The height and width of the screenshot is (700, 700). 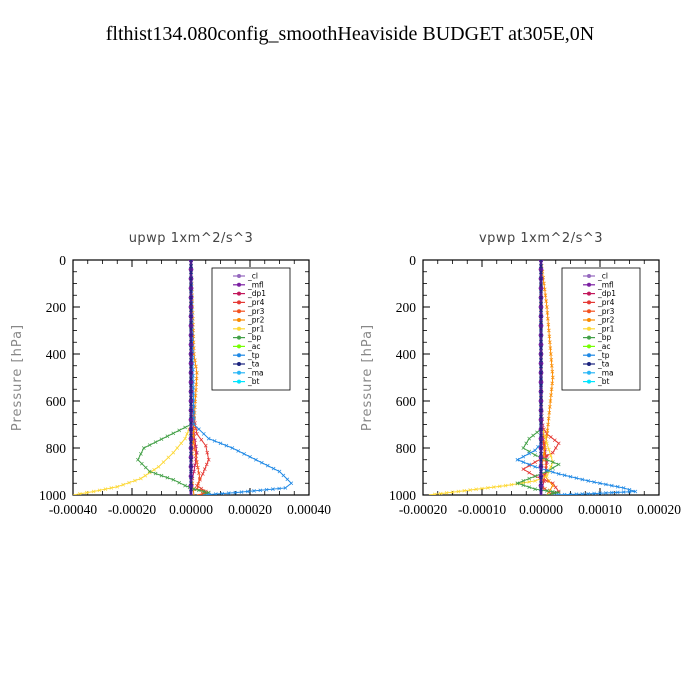 I want to click on x-tick-label: -0.00020, so click(x=132, y=509).